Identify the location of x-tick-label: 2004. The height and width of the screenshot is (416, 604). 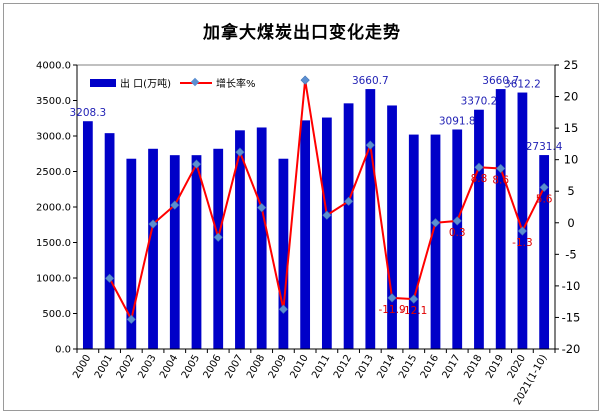
(169, 367).